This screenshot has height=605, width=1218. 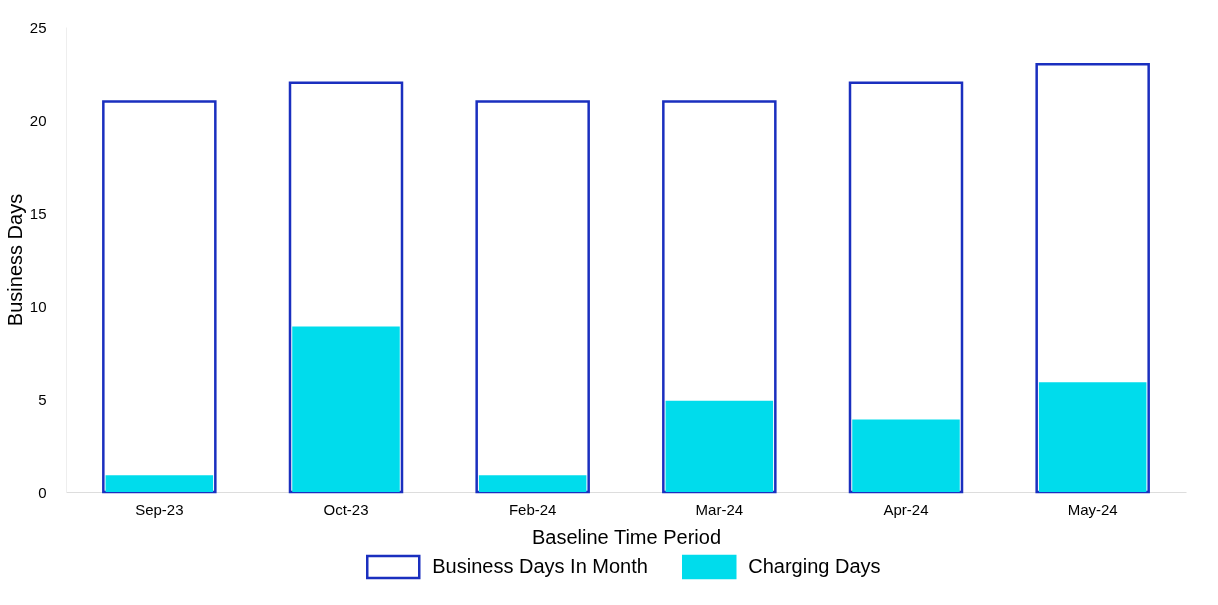 What do you see at coordinates (38, 120) in the screenshot?
I see `y-tick-label: 20` at bounding box center [38, 120].